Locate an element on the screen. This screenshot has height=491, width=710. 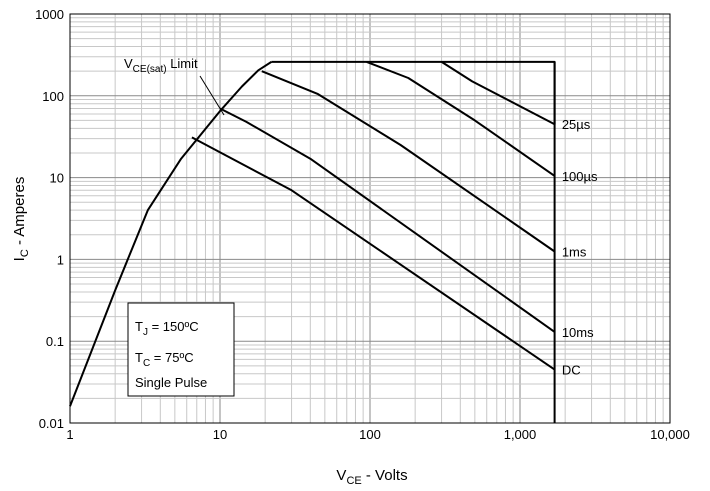
svg-text: TJ = 150ºC is located at coordinates (167, 328).